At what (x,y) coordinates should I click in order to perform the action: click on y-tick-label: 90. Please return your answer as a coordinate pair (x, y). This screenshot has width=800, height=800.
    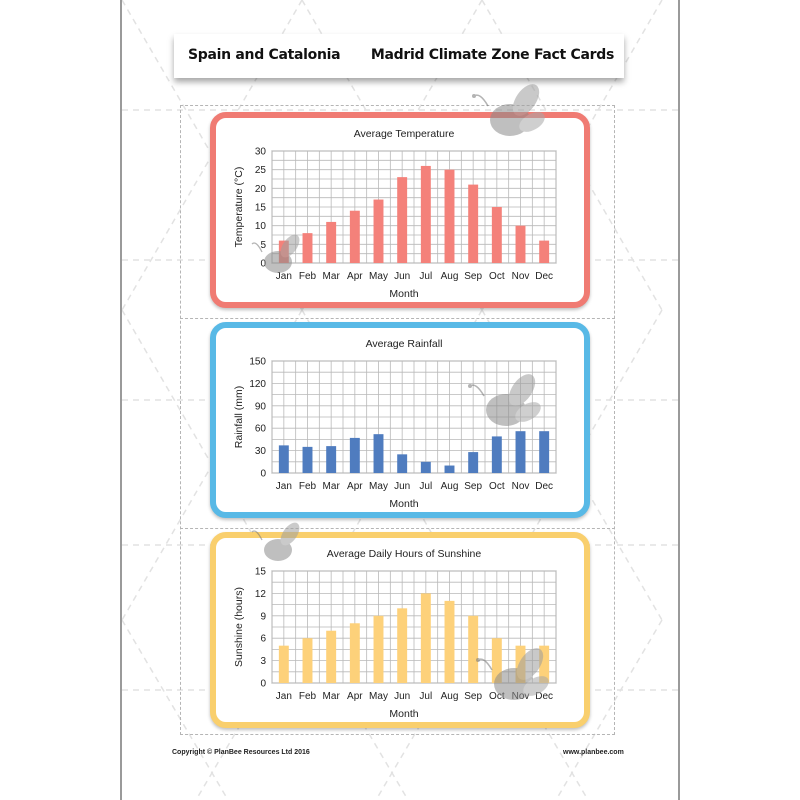
    Looking at the image, I should click on (261, 406).